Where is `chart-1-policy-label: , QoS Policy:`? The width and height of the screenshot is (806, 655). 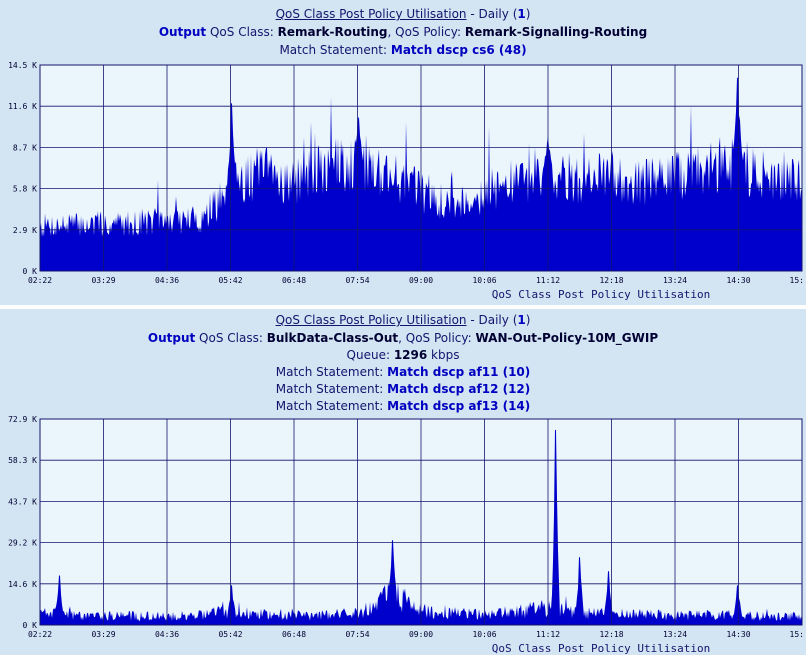 chart-1-policy-label: , QoS Policy: is located at coordinates (426, 32).